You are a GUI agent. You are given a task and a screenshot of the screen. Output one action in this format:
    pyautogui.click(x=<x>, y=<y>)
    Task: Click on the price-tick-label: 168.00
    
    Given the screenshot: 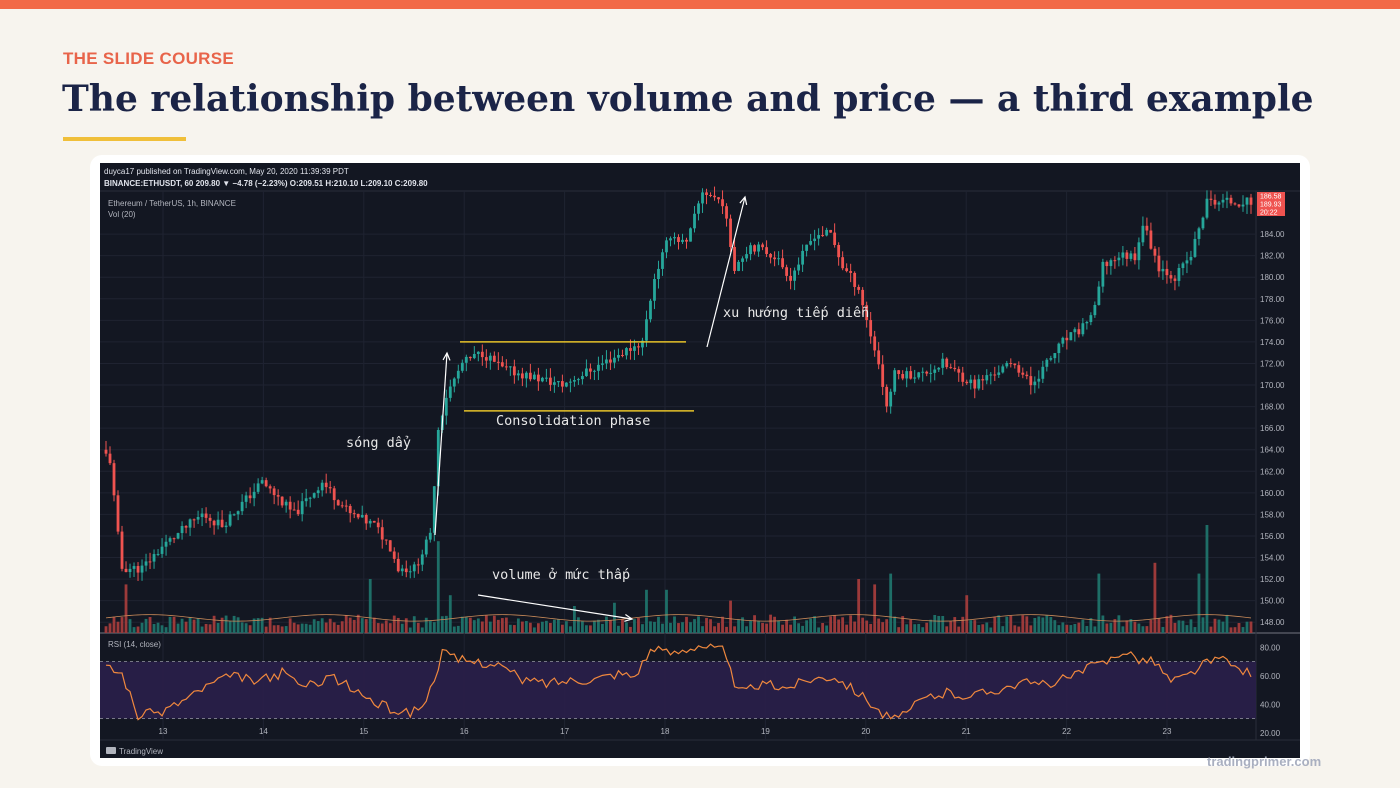 What is the action you would take?
    pyautogui.click(x=1272, y=407)
    